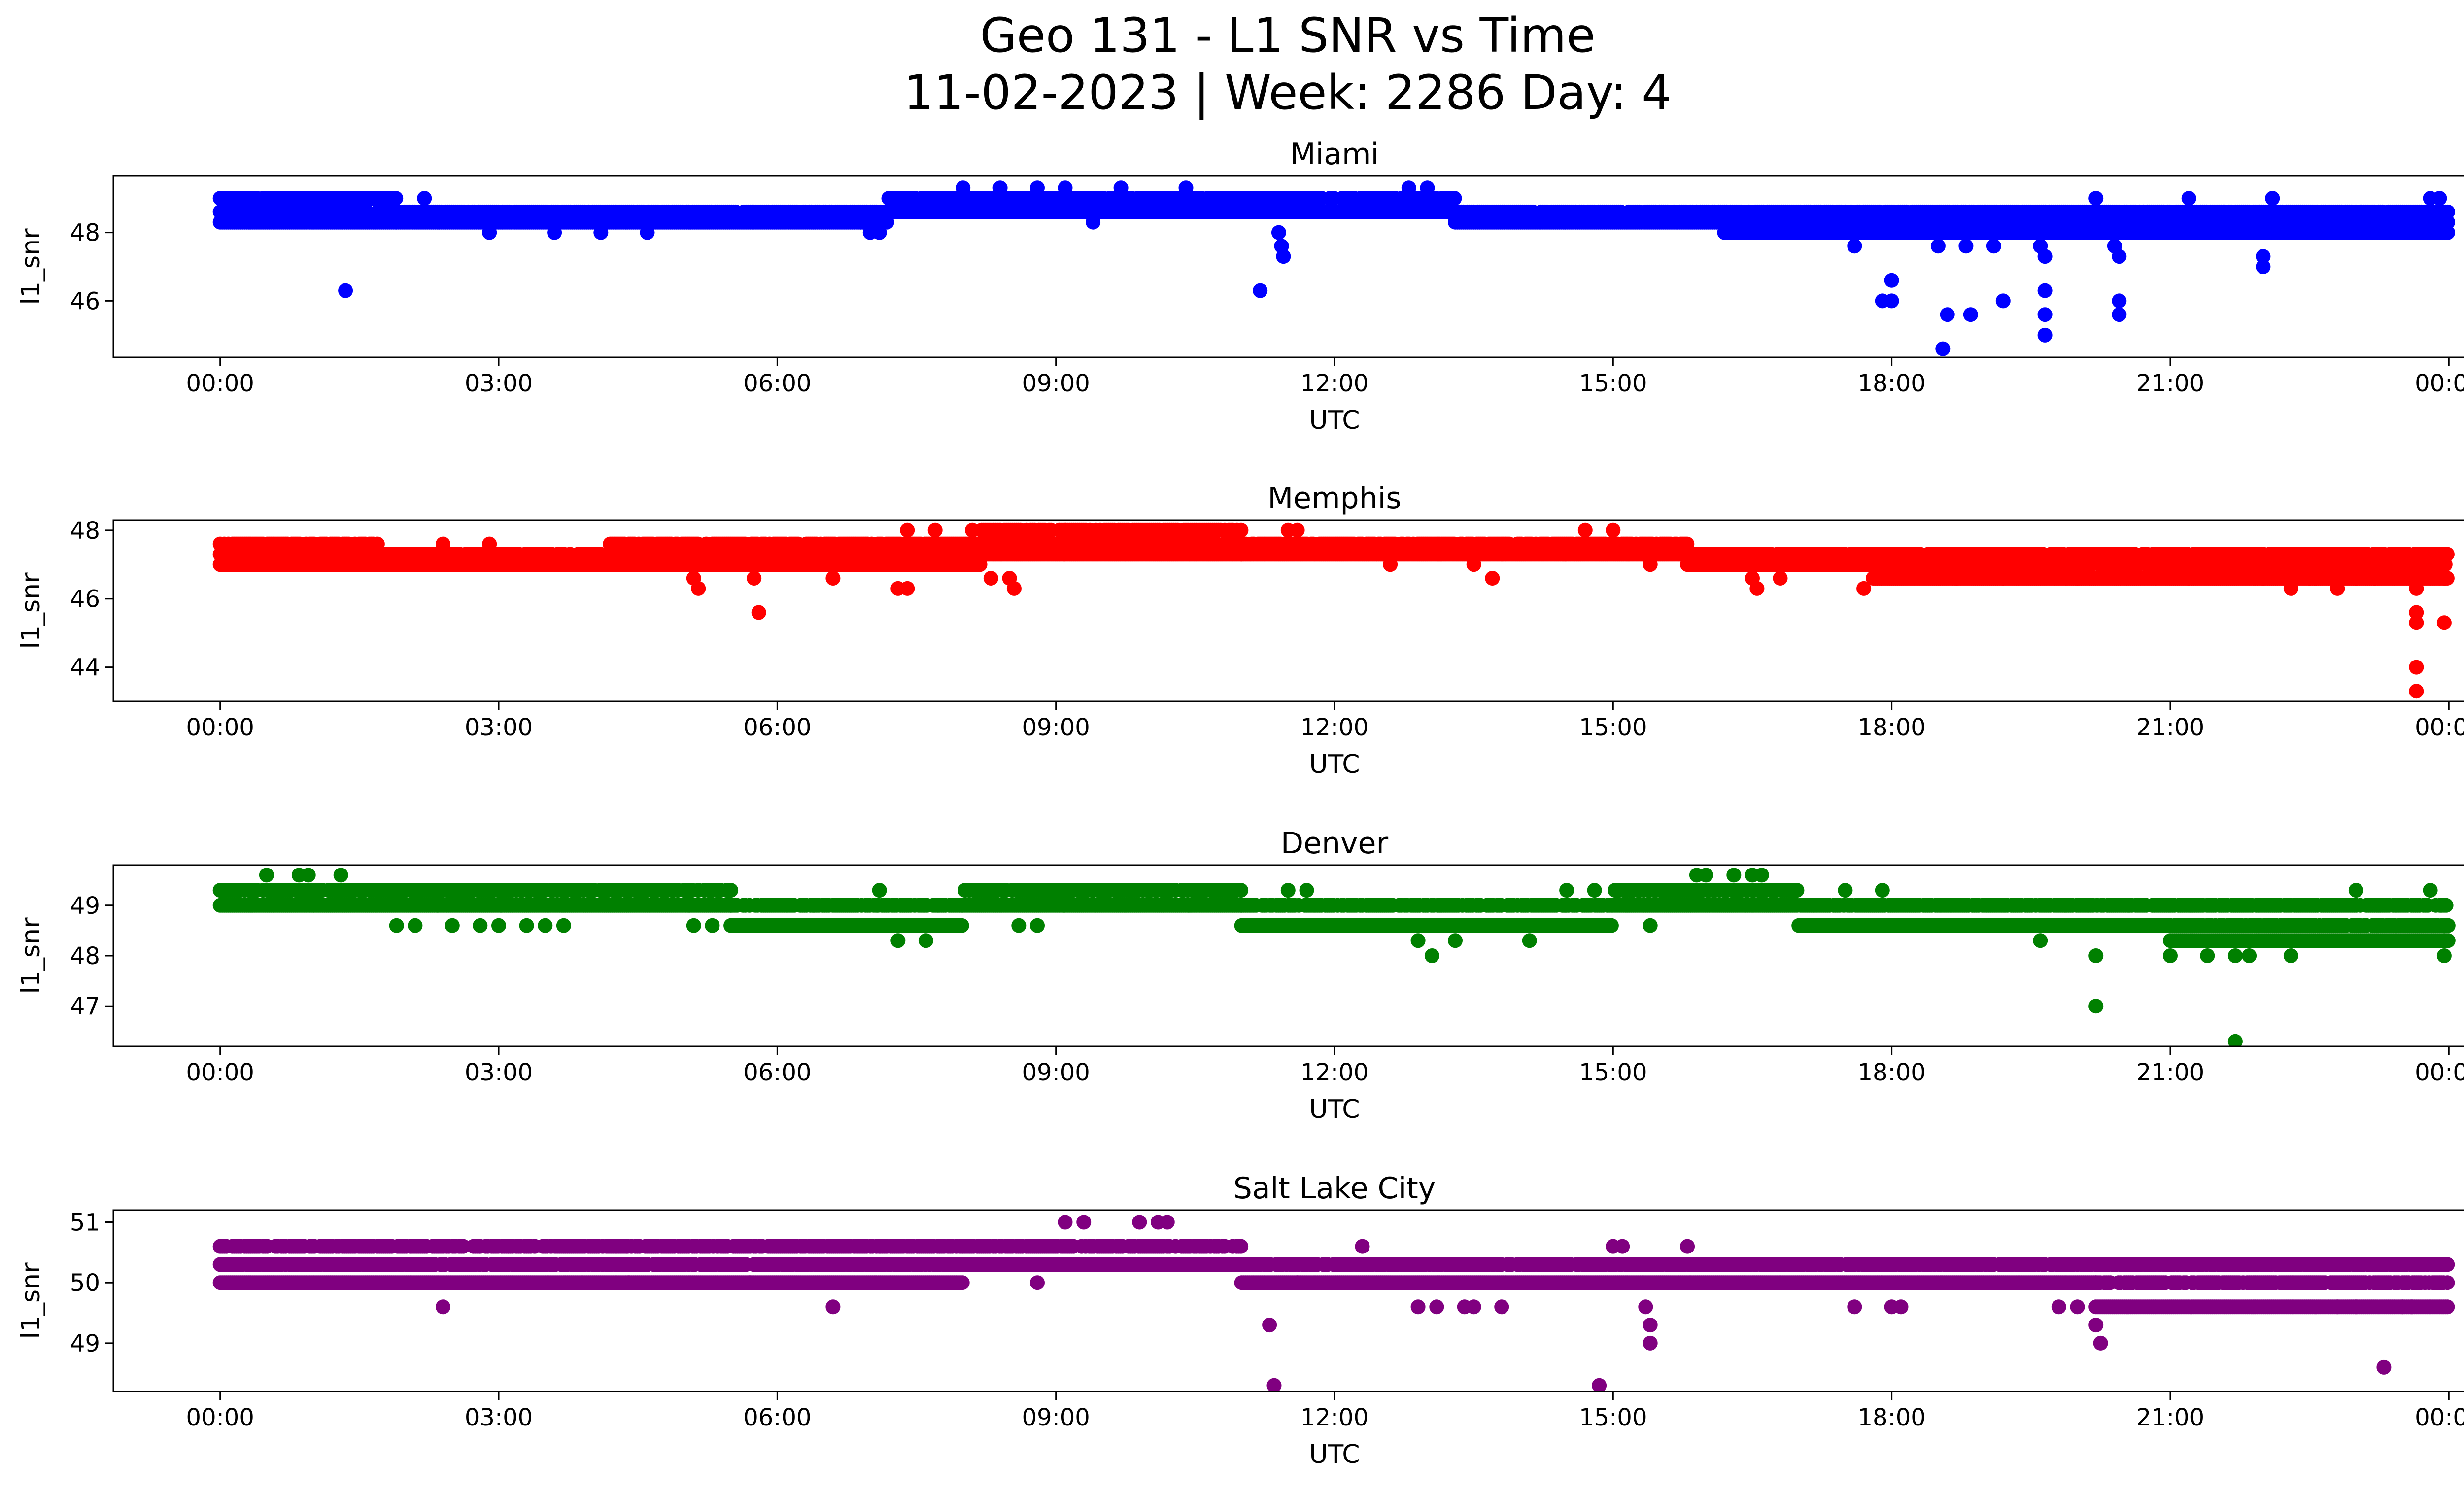 This screenshot has height=1495, width=2464. What do you see at coordinates (1288, 35) in the screenshot?
I see `figure-title-line-1: Geo 131 - L1 SNR vs Time` at bounding box center [1288, 35].